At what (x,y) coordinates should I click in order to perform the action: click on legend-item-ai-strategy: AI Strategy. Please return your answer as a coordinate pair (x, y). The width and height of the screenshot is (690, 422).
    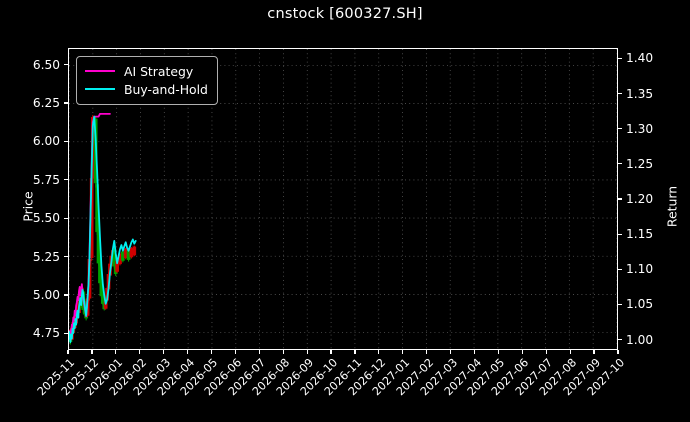
    Looking at the image, I should click on (146, 71).